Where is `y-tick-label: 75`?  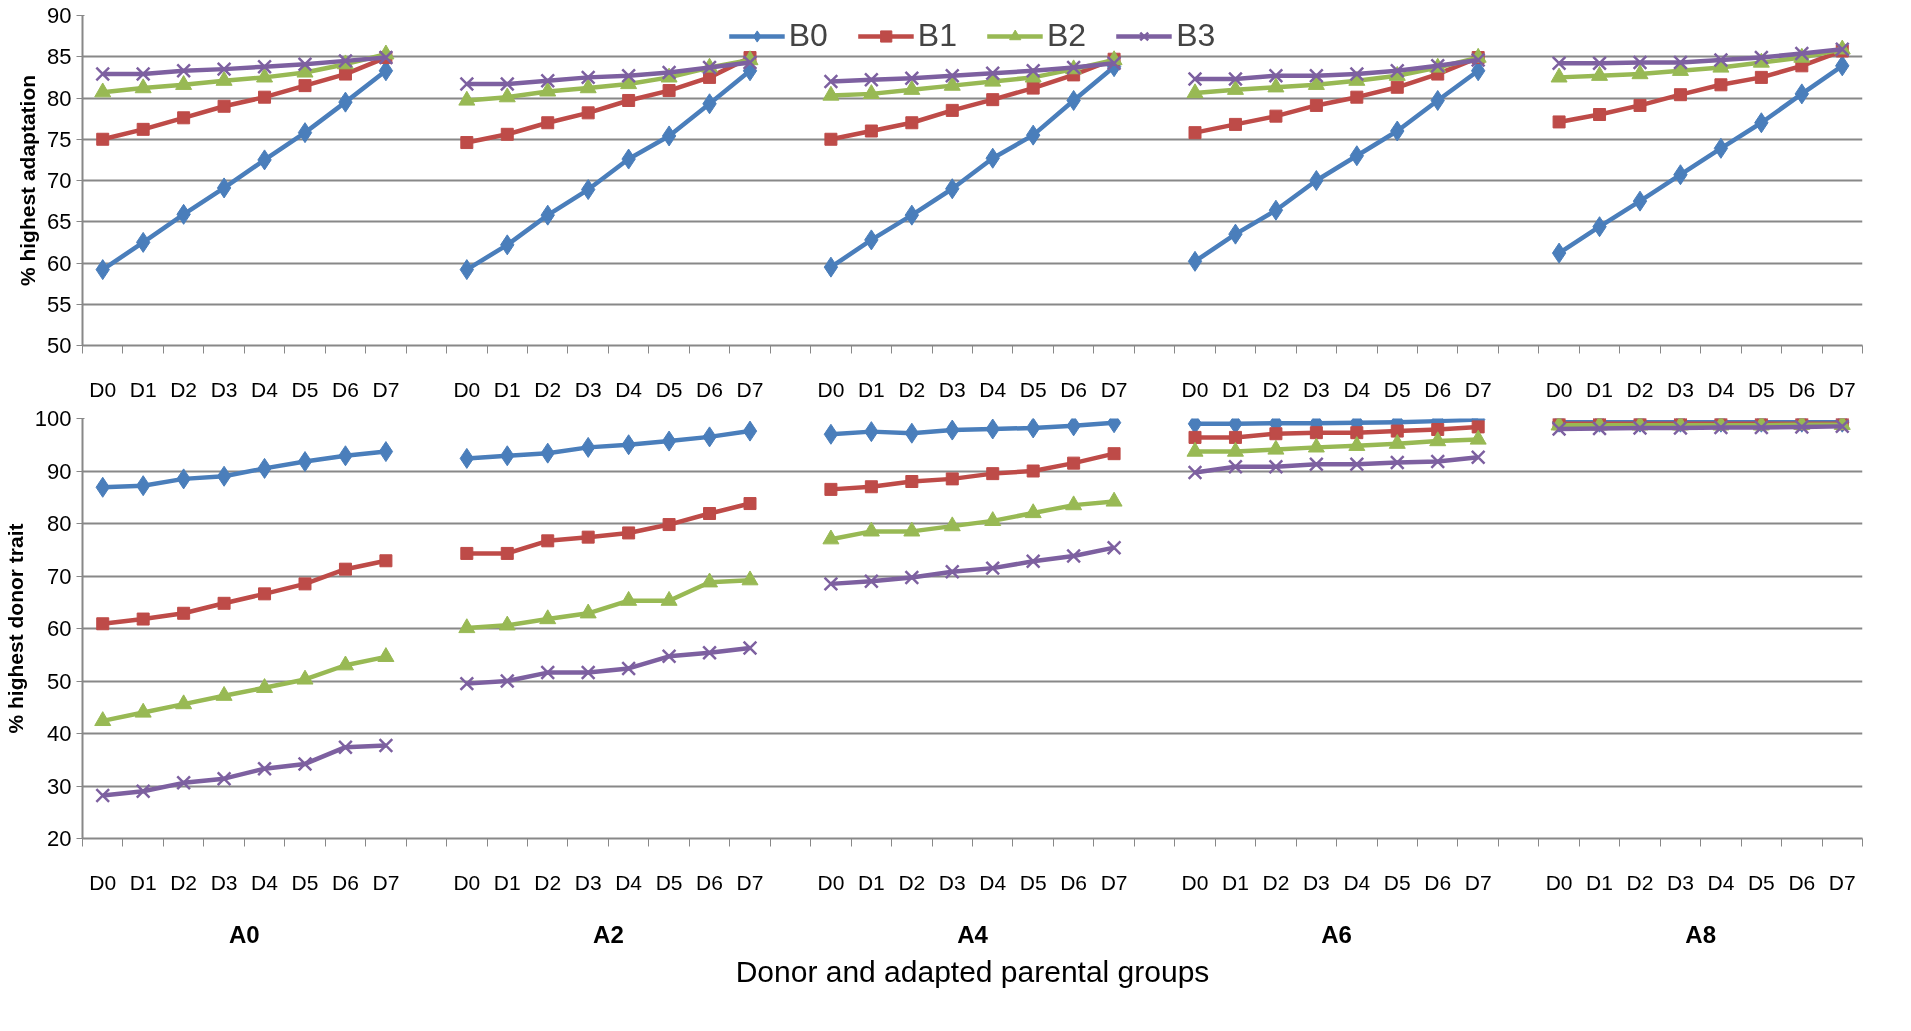
y-tick-label: 75 is located at coordinates (59, 139).